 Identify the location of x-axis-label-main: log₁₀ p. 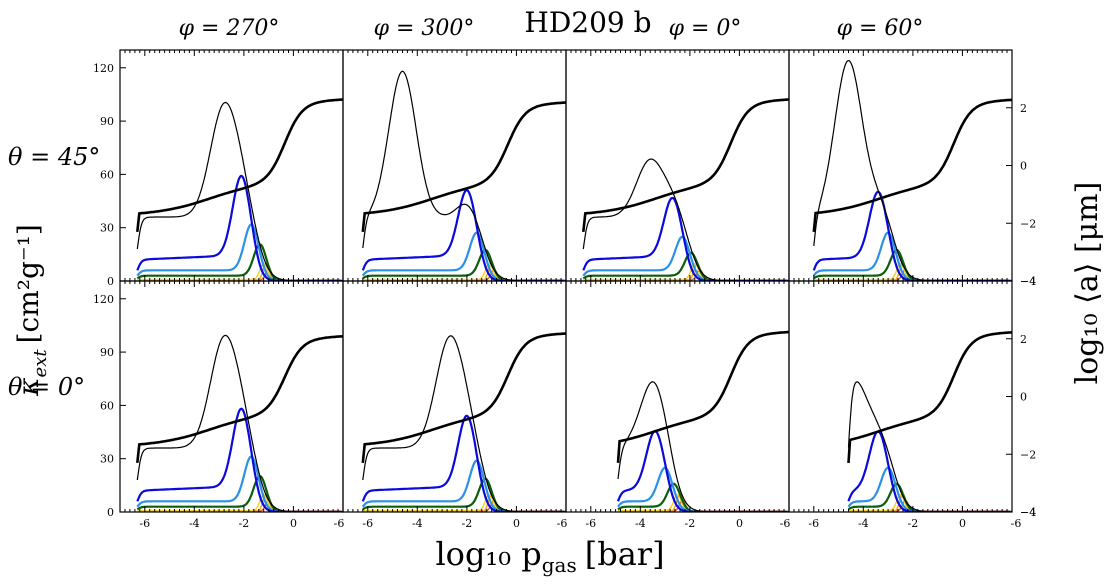
(488, 554).